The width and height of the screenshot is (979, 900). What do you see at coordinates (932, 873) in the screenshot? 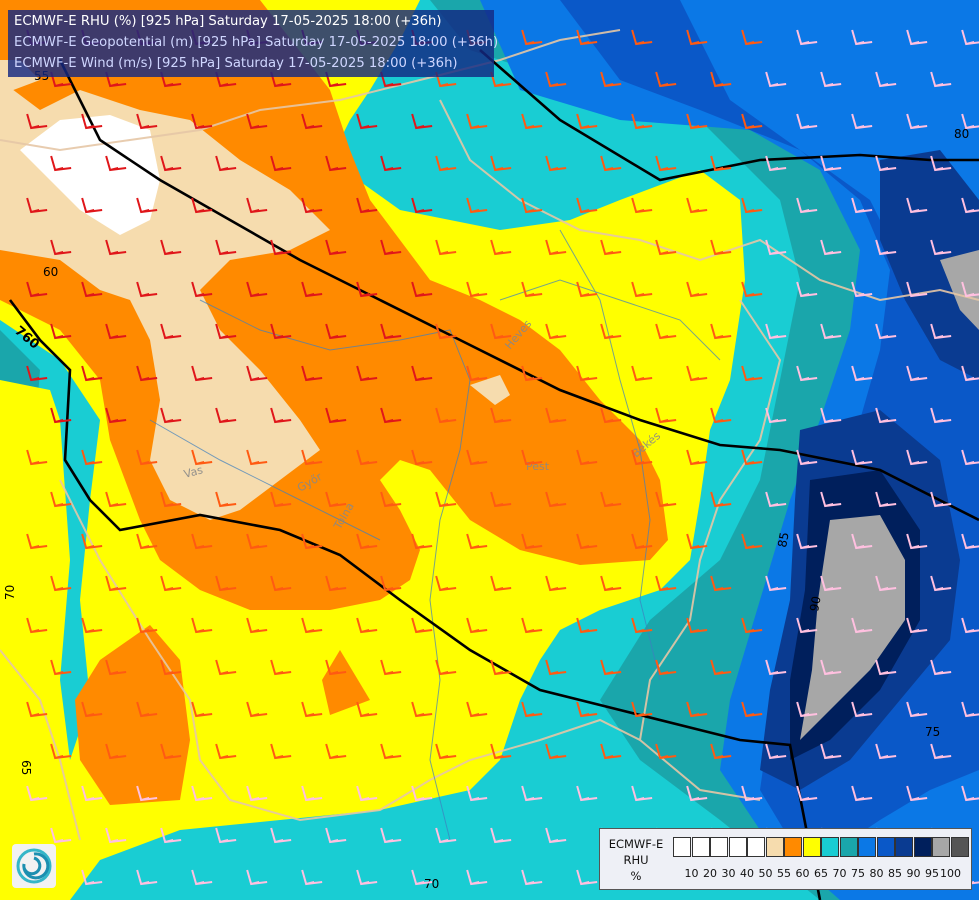
I see `legend-tick: 95` at bounding box center [932, 873].